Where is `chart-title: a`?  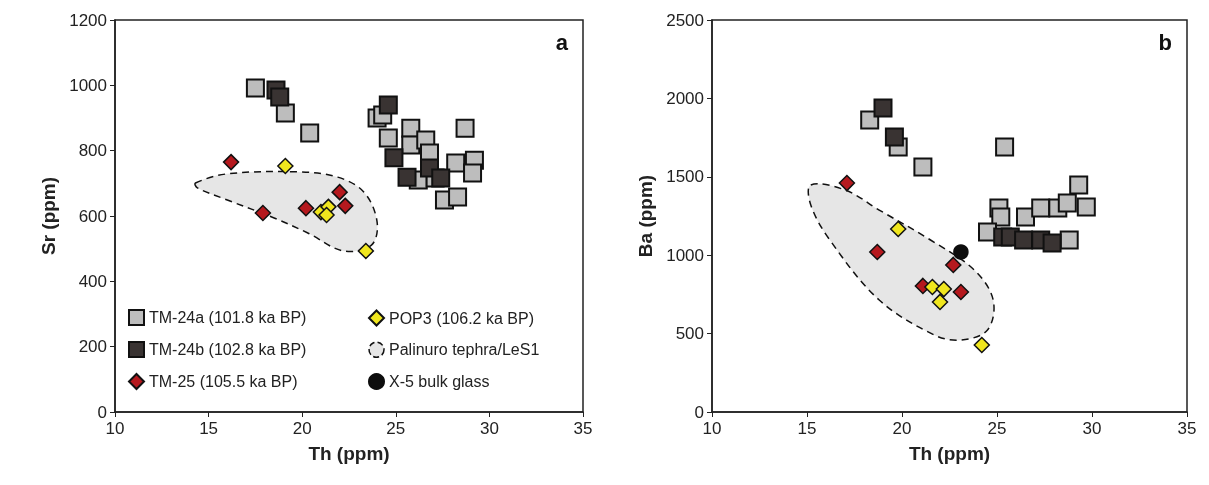
chart-title: a is located at coordinates (562, 42).